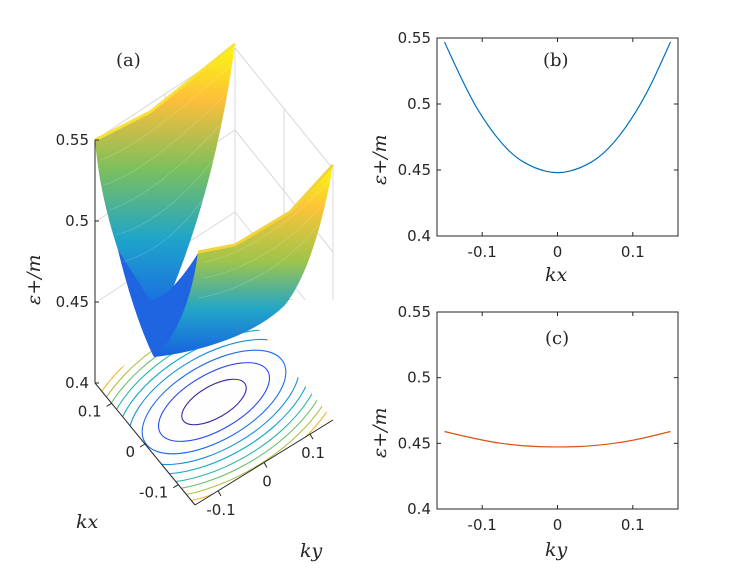  I want to click on panel-label-c: (c), so click(557, 338).